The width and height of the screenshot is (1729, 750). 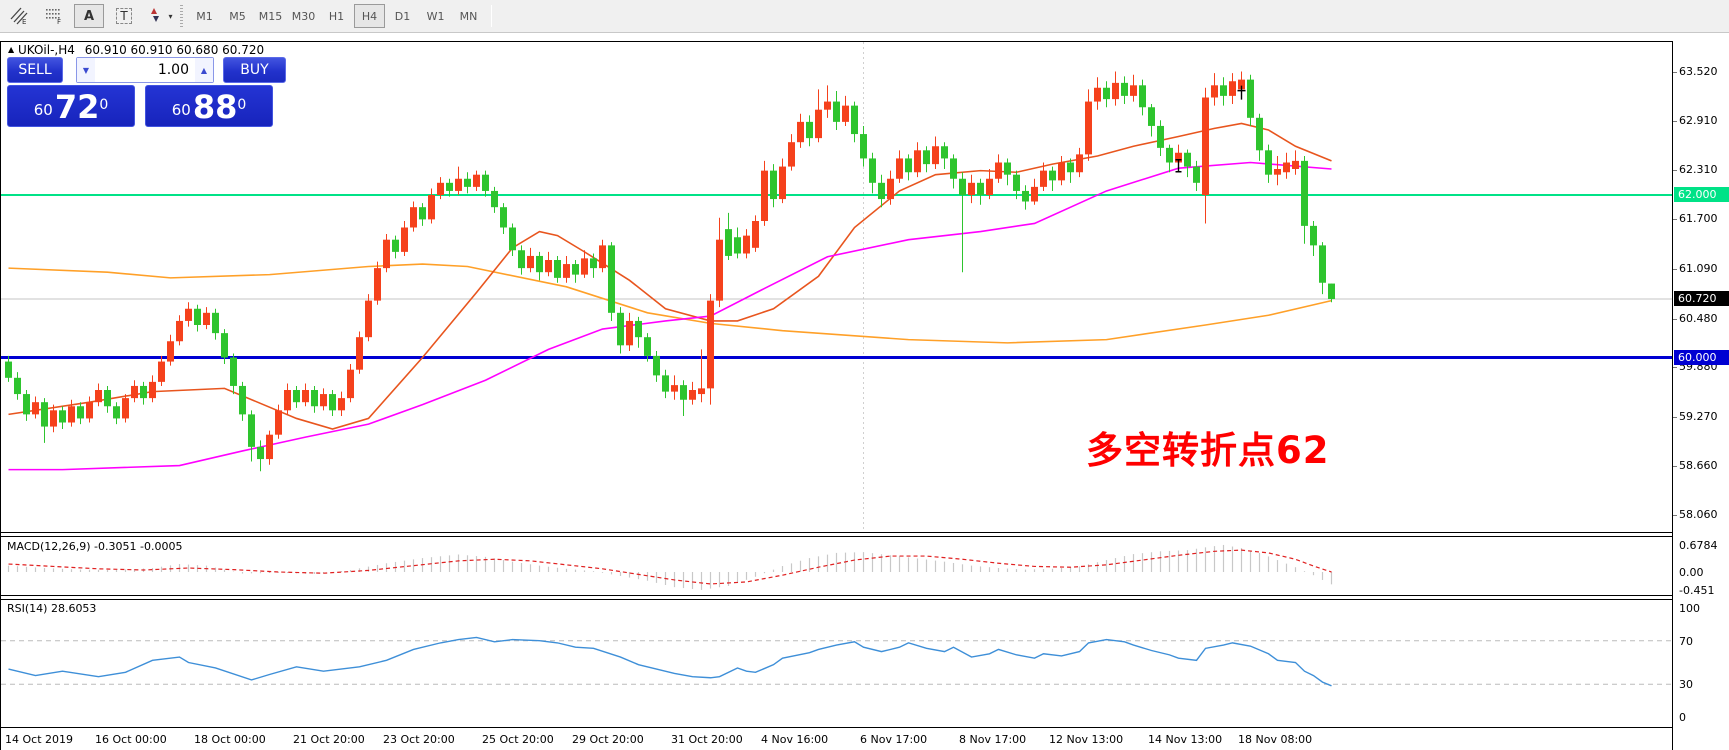 What do you see at coordinates (1086, 739) in the screenshot?
I see `time-tick-label: 12 Nov 13:00` at bounding box center [1086, 739].